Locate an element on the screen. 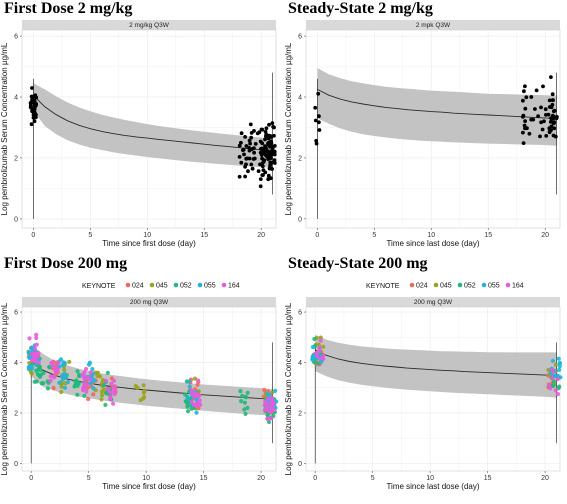 This screenshot has width=567, height=504. x-axis-title: Time since last dose (day) is located at coordinates (432, 243).